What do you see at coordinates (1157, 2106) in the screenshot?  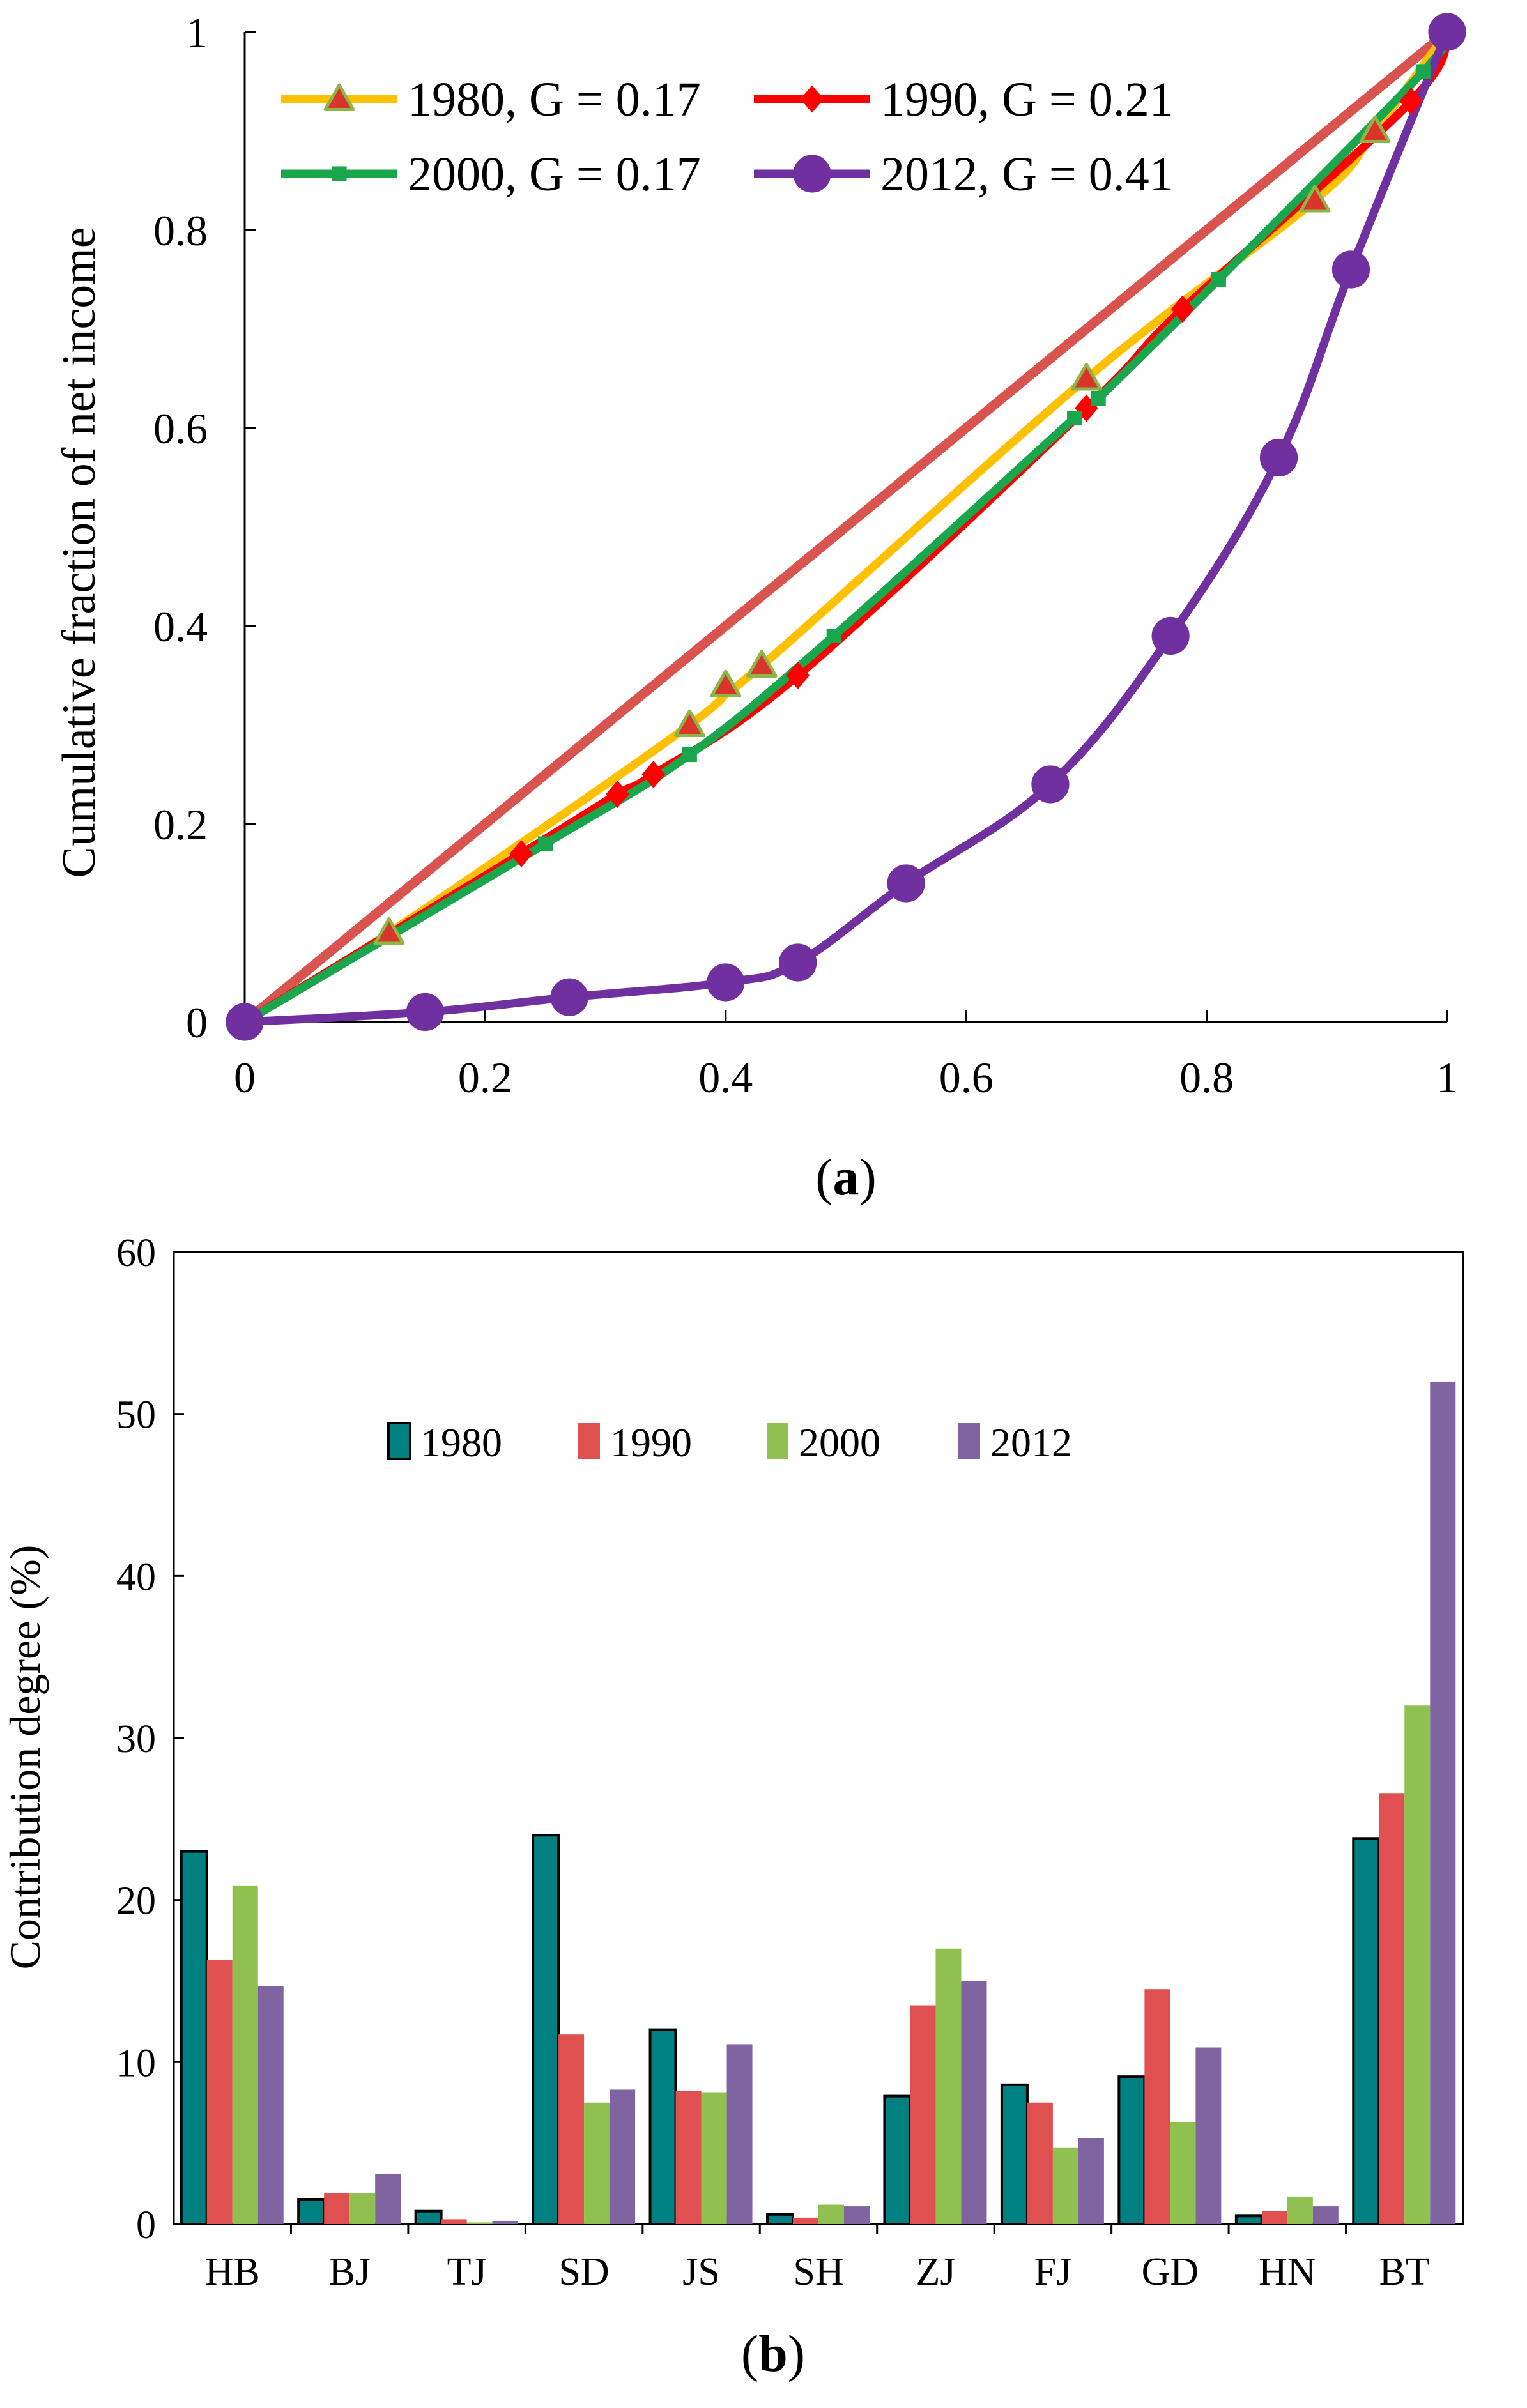 I see `bar-1990-GD` at bounding box center [1157, 2106].